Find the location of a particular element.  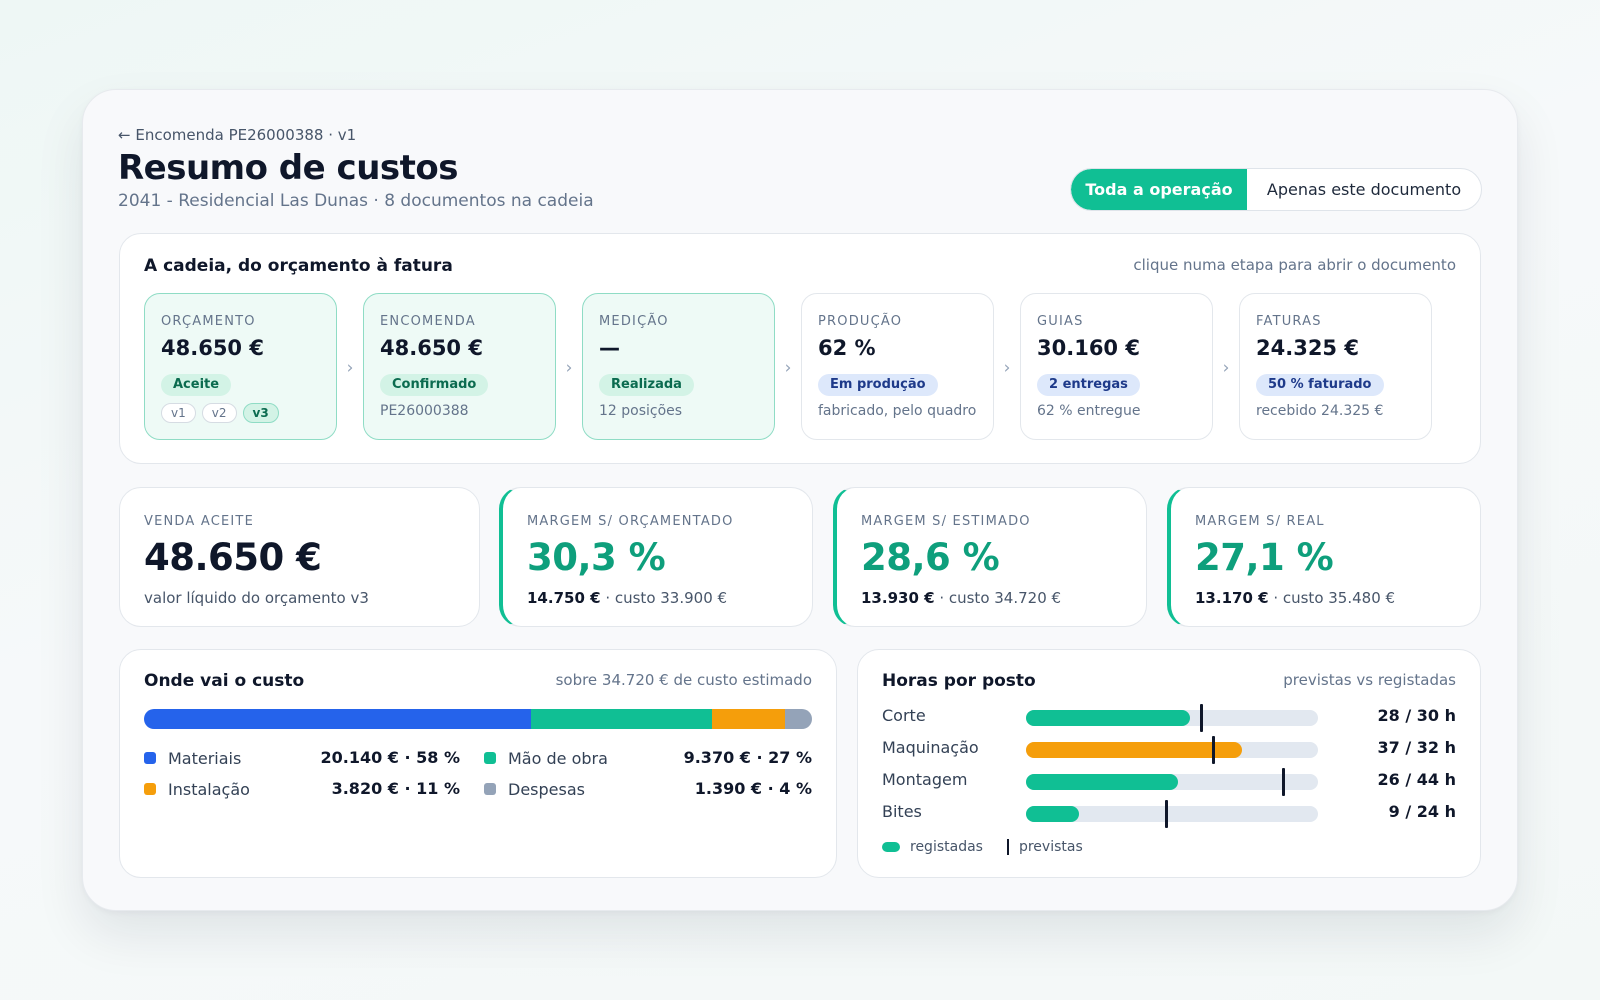

kpi-sub-cost: · custo 35.480 € is located at coordinates (1334, 598).